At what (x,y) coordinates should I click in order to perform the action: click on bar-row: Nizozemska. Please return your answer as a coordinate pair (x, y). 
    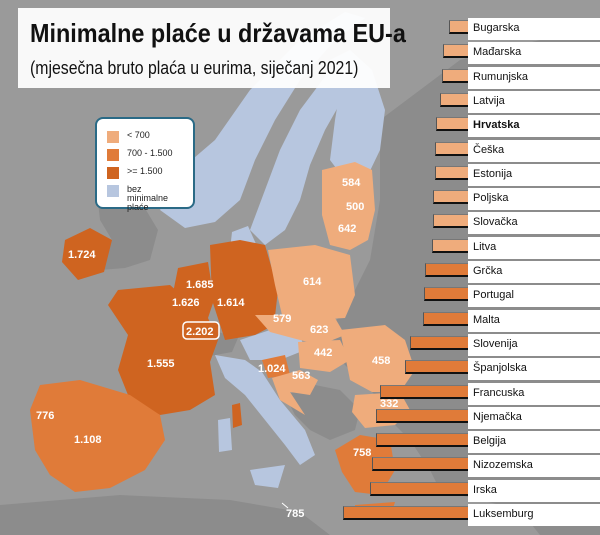
    Looking at the image, I should click on (480, 466).